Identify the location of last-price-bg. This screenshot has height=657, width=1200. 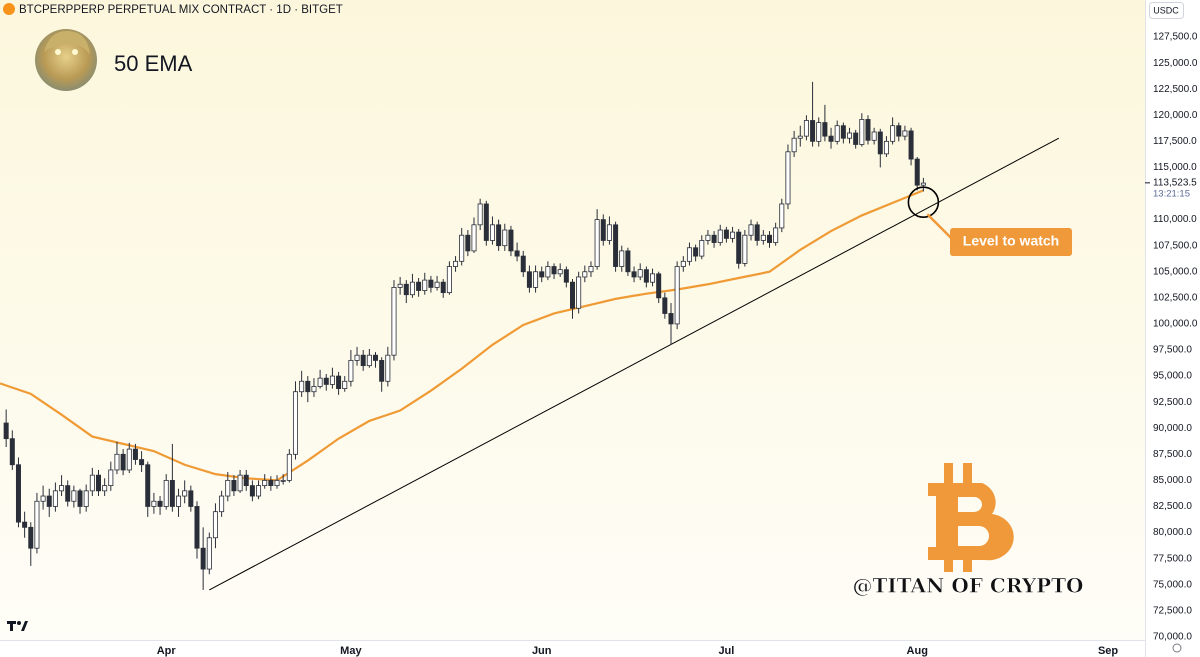
(1173, 186).